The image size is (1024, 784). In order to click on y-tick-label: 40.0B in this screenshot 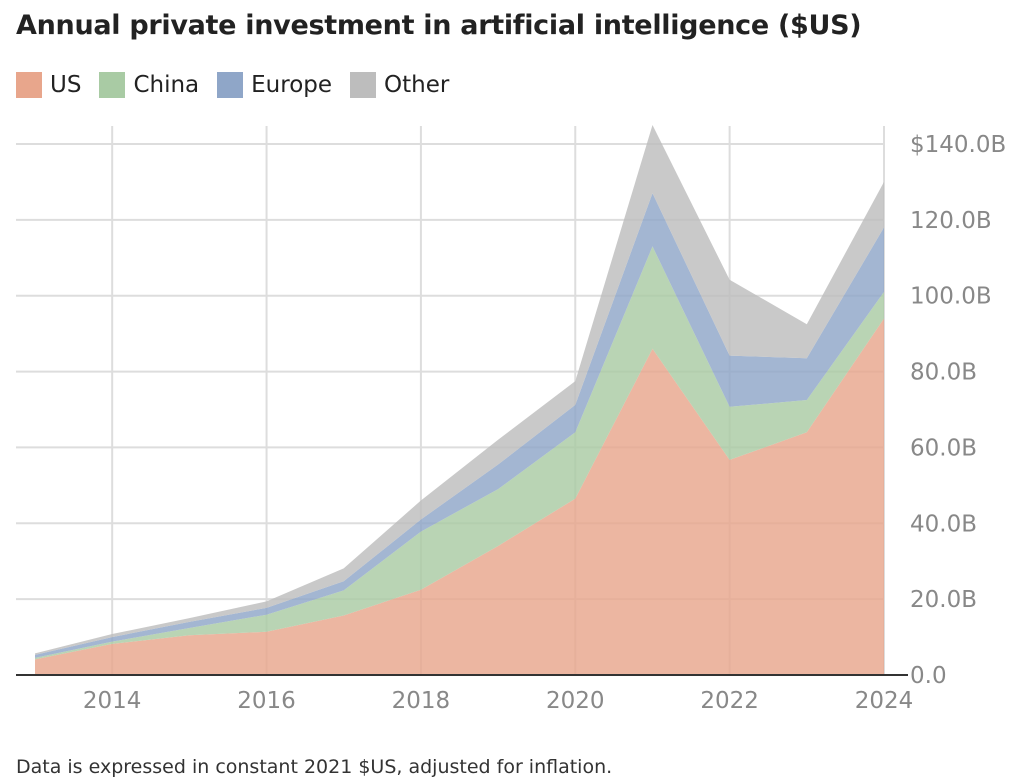, I will do `click(943, 524)`.